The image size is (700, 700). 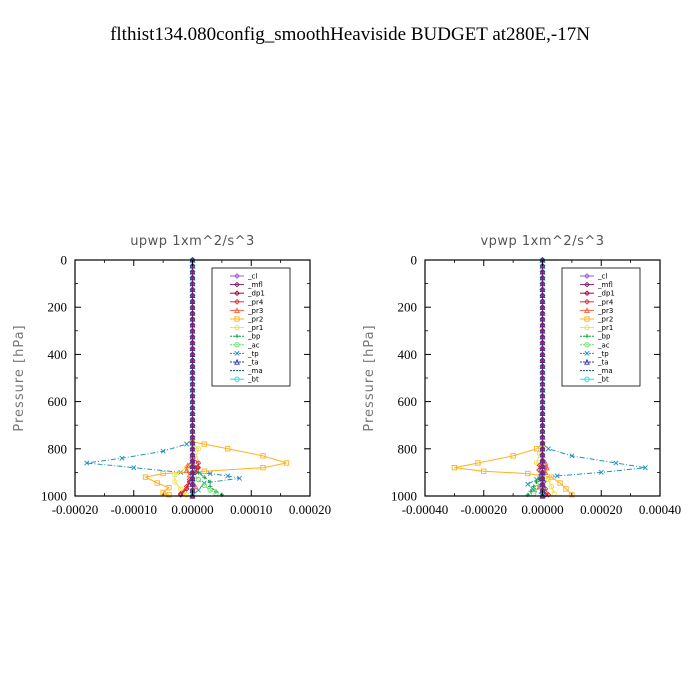 What do you see at coordinates (237, 276) in the screenshot?
I see `legend-cl-point` at bounding box center [237, 276].